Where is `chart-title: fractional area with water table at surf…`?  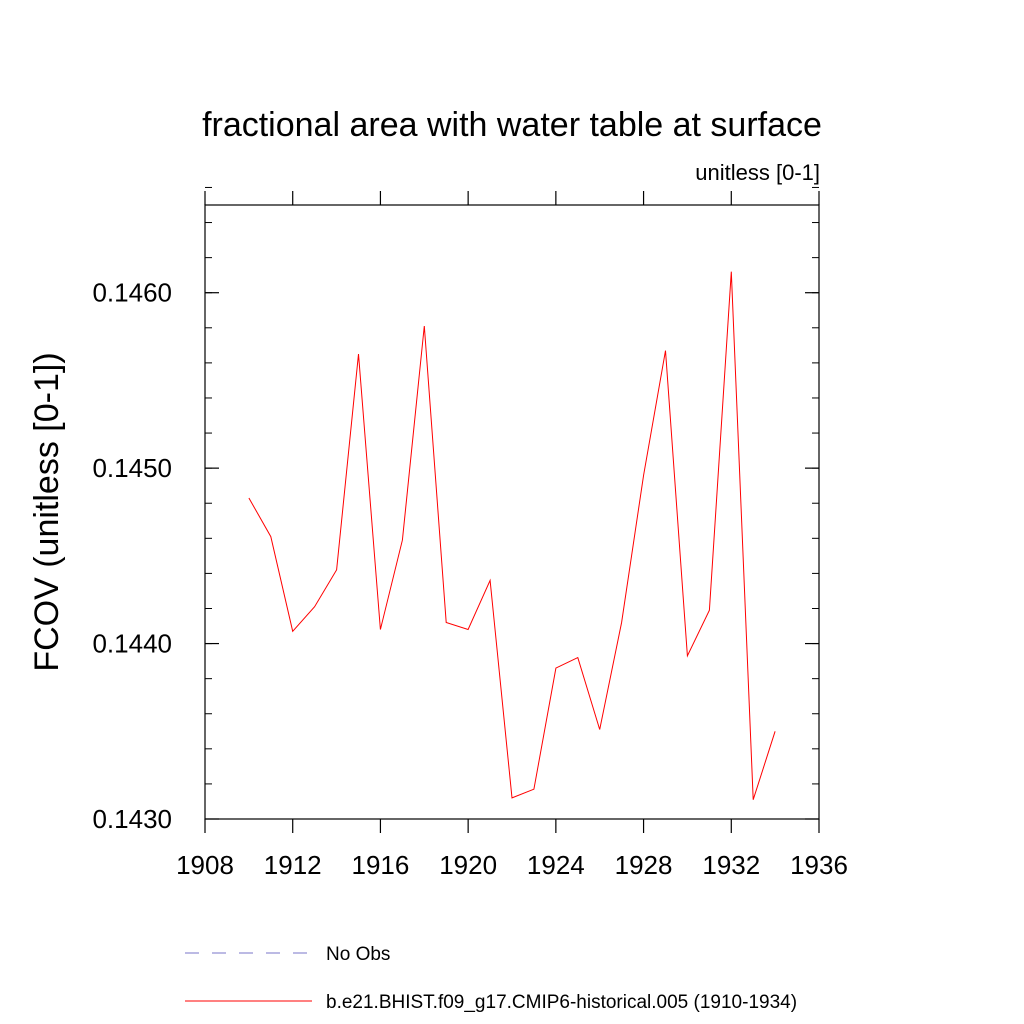
chart-title: fractional area with water table at surf… is located at coordinates (512, 125).